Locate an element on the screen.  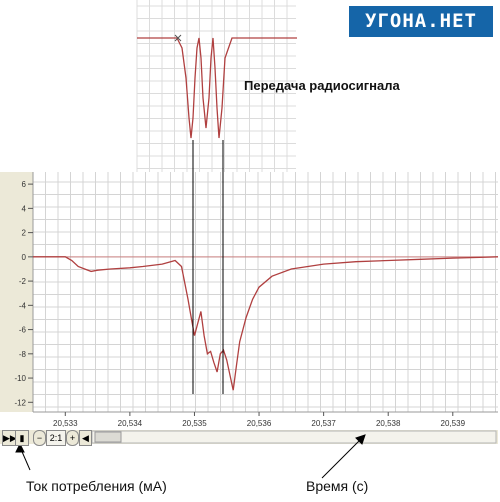
y-tick-label: 2 is located at coordinates (24, 233).